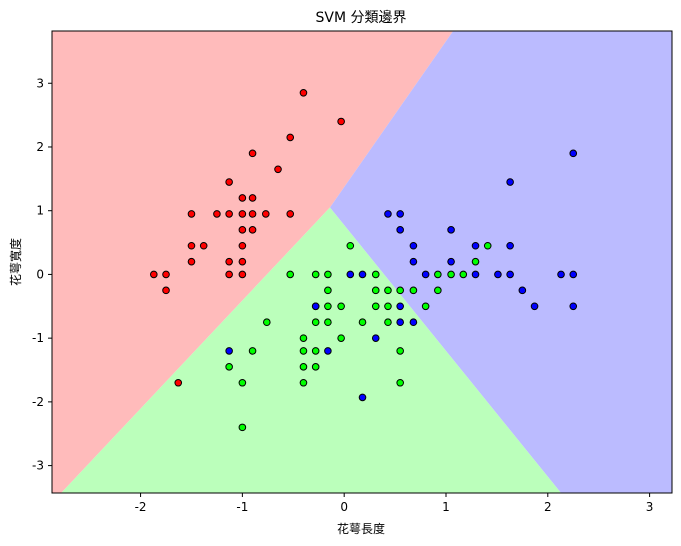 This screenshot has height=546, width=681. What do you see at coordinates (344, 507) in the screenshot?
I see `x-tick-label: 0` at bounding box center [344, 507].